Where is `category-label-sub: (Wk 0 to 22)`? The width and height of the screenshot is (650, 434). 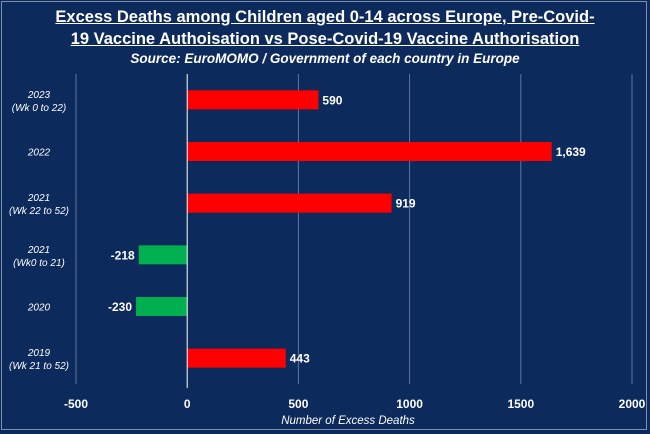 category-label-sub: (Wk 0 to 22) is located at coordinates (39, 108).